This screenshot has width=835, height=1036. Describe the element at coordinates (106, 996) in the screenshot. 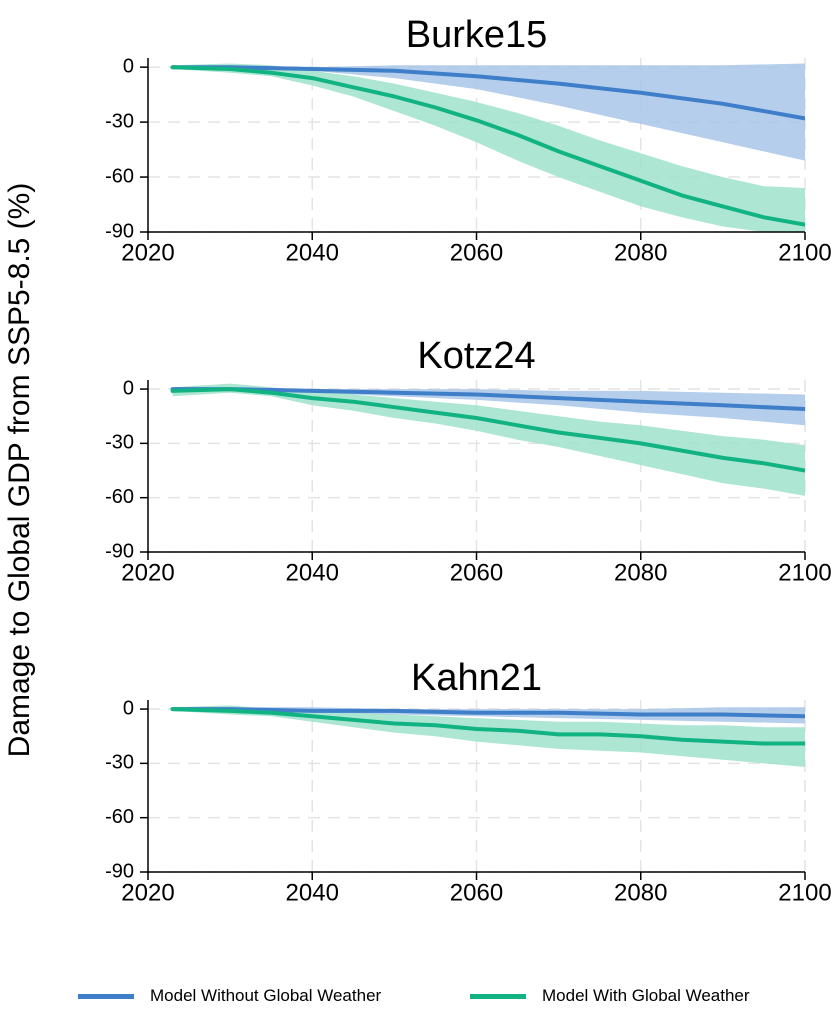

I see `legend-swatch-without` at that location.